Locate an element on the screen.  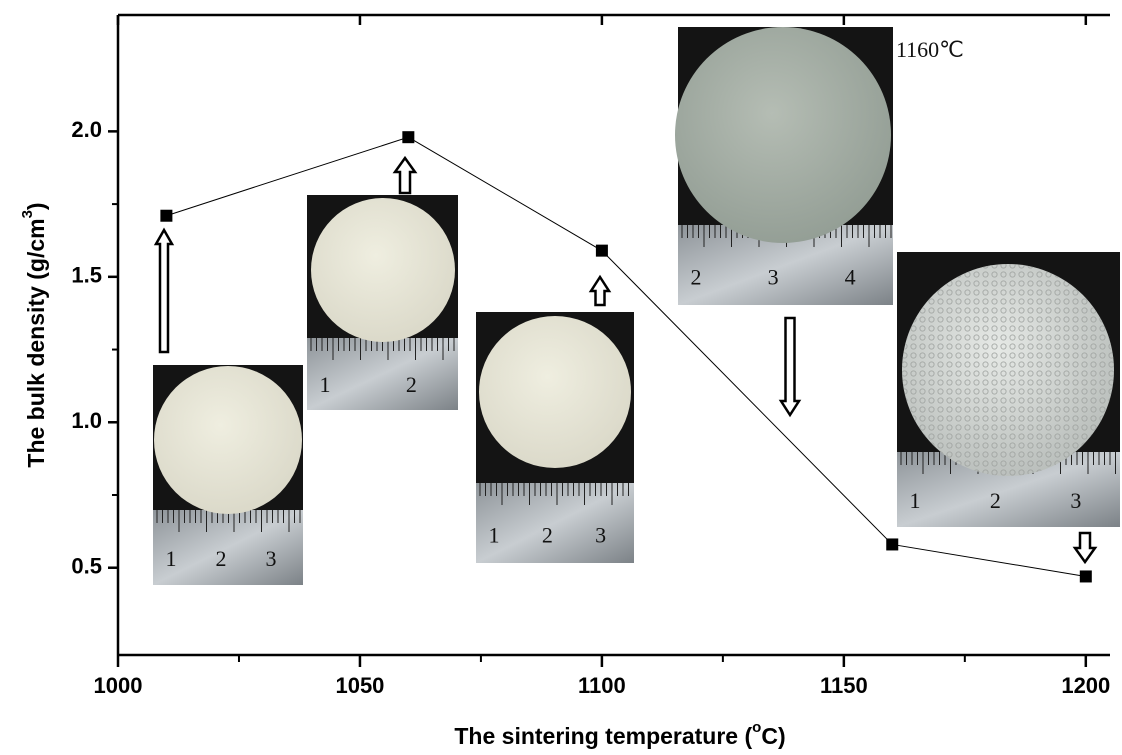
ruler is located at coordinates (555, 523).